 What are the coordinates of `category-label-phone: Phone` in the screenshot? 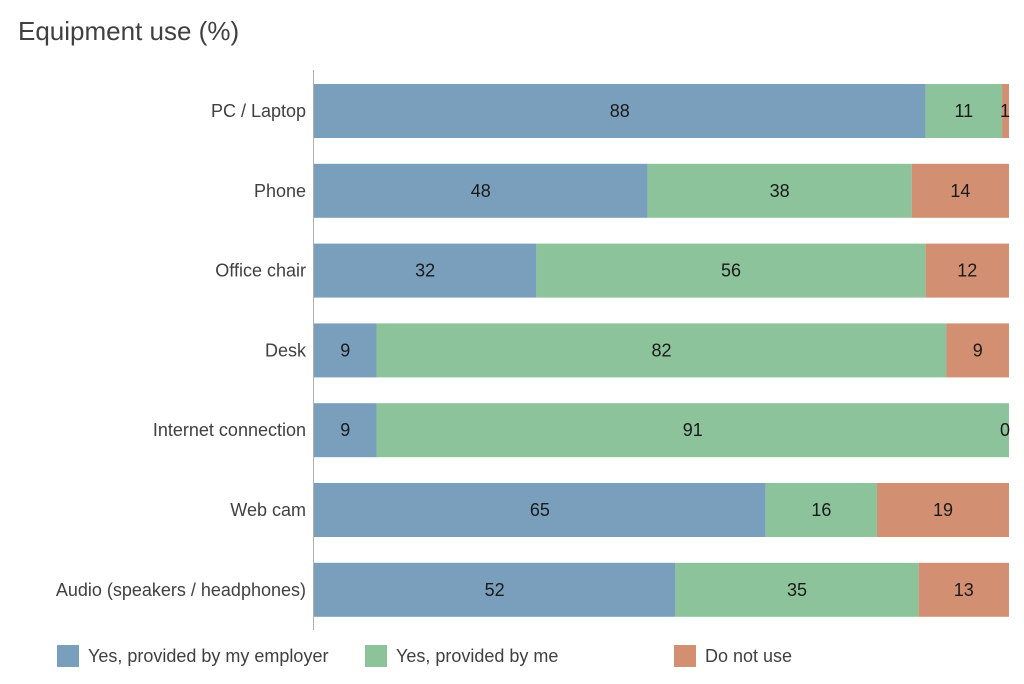 It's located at (280, 191).